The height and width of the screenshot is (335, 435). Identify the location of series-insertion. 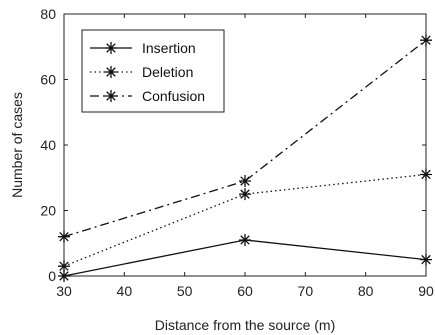
(245, 257).